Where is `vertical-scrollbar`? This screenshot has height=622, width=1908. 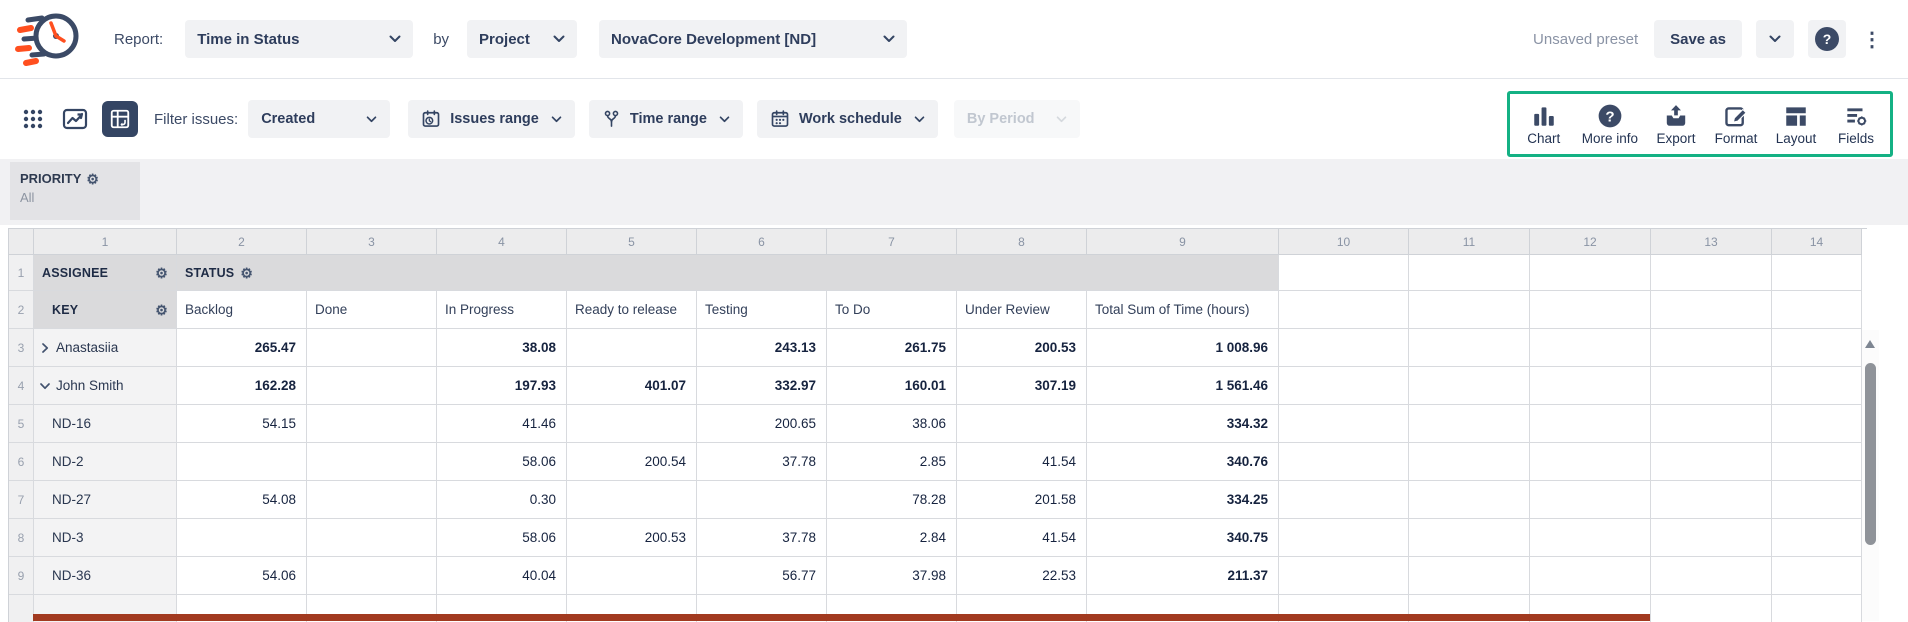 vertical-scrollbar is located at coordinates (1870, 475).